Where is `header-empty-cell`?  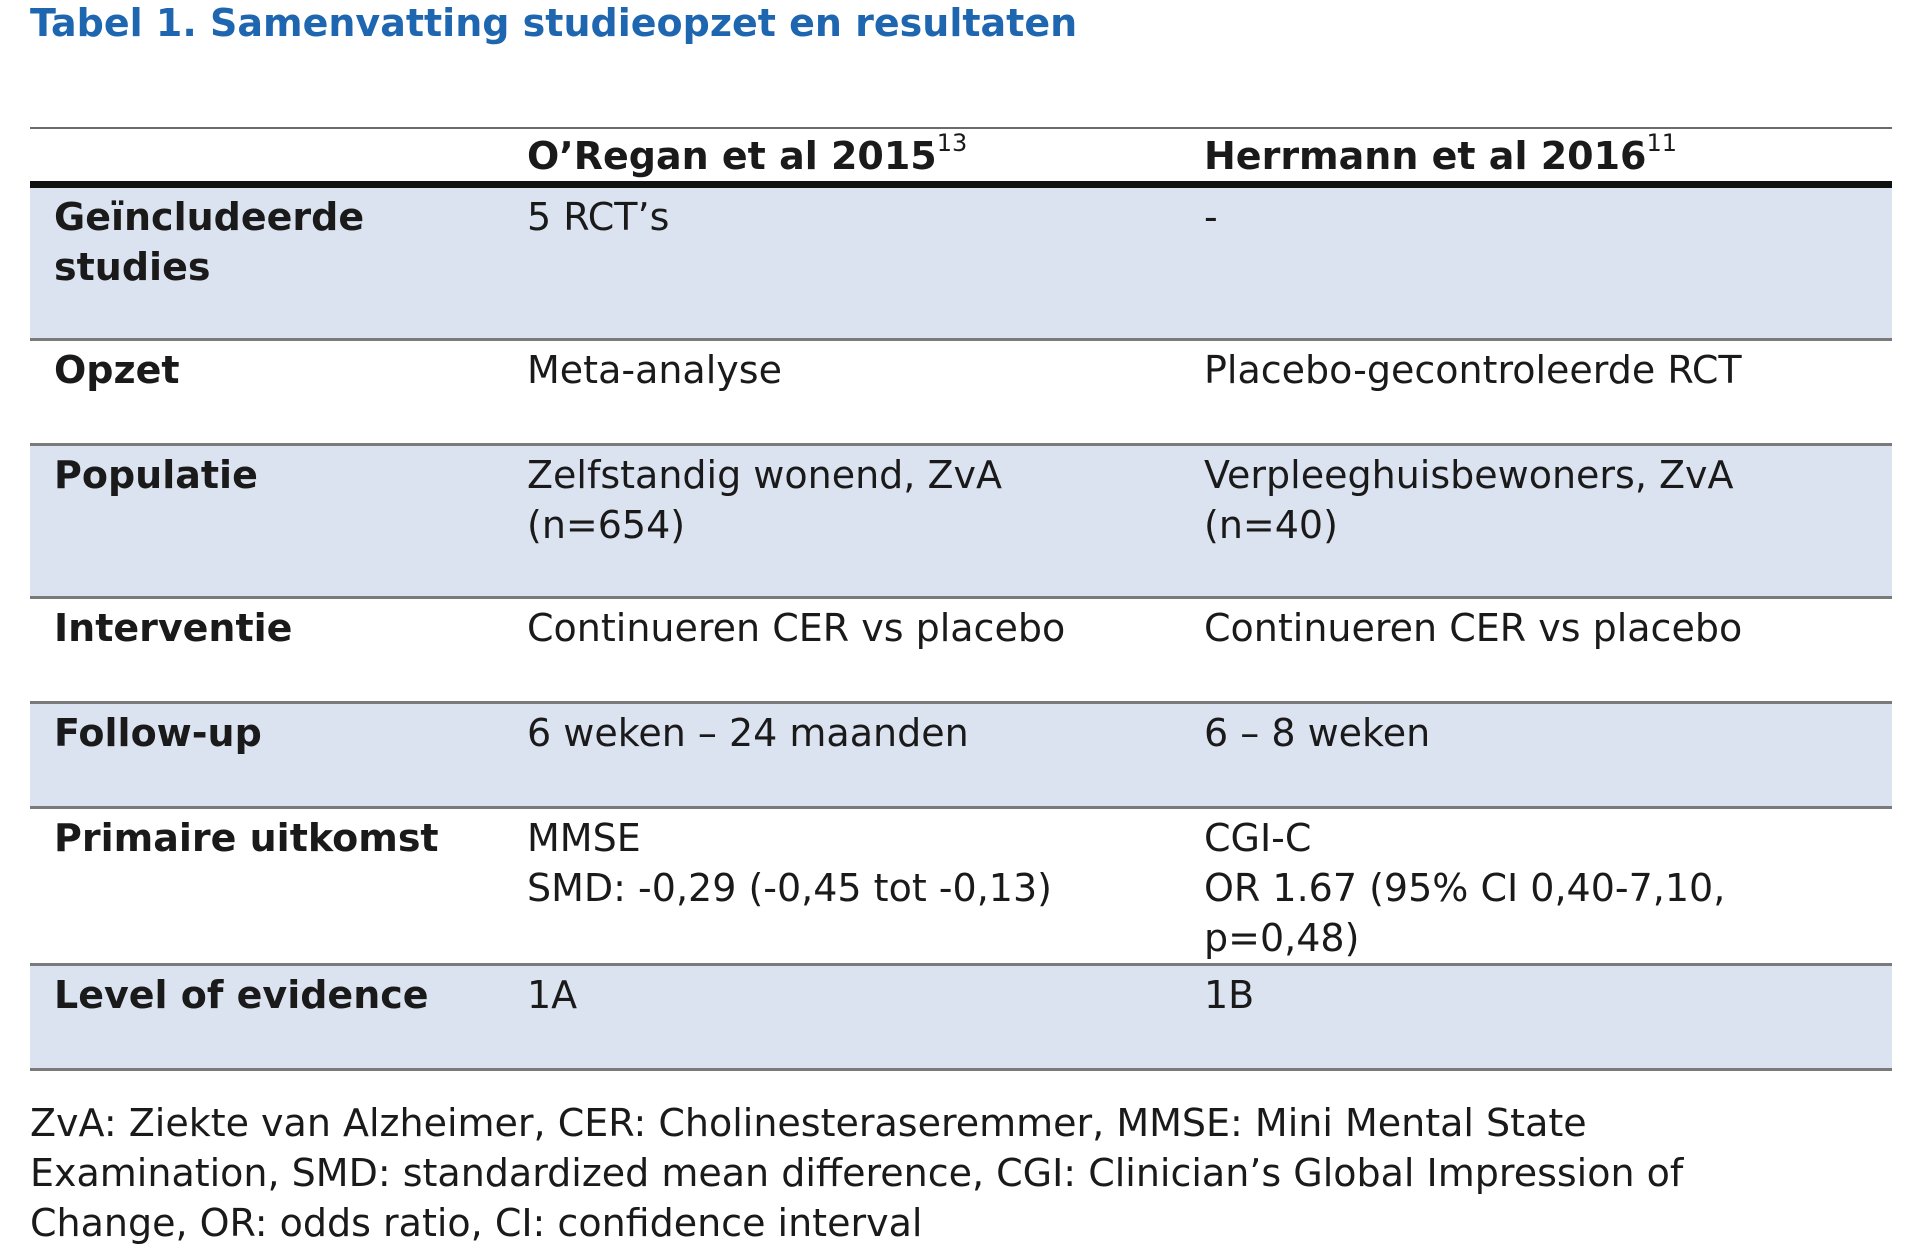
header-empty-cell is located at coordinates (278, 157).